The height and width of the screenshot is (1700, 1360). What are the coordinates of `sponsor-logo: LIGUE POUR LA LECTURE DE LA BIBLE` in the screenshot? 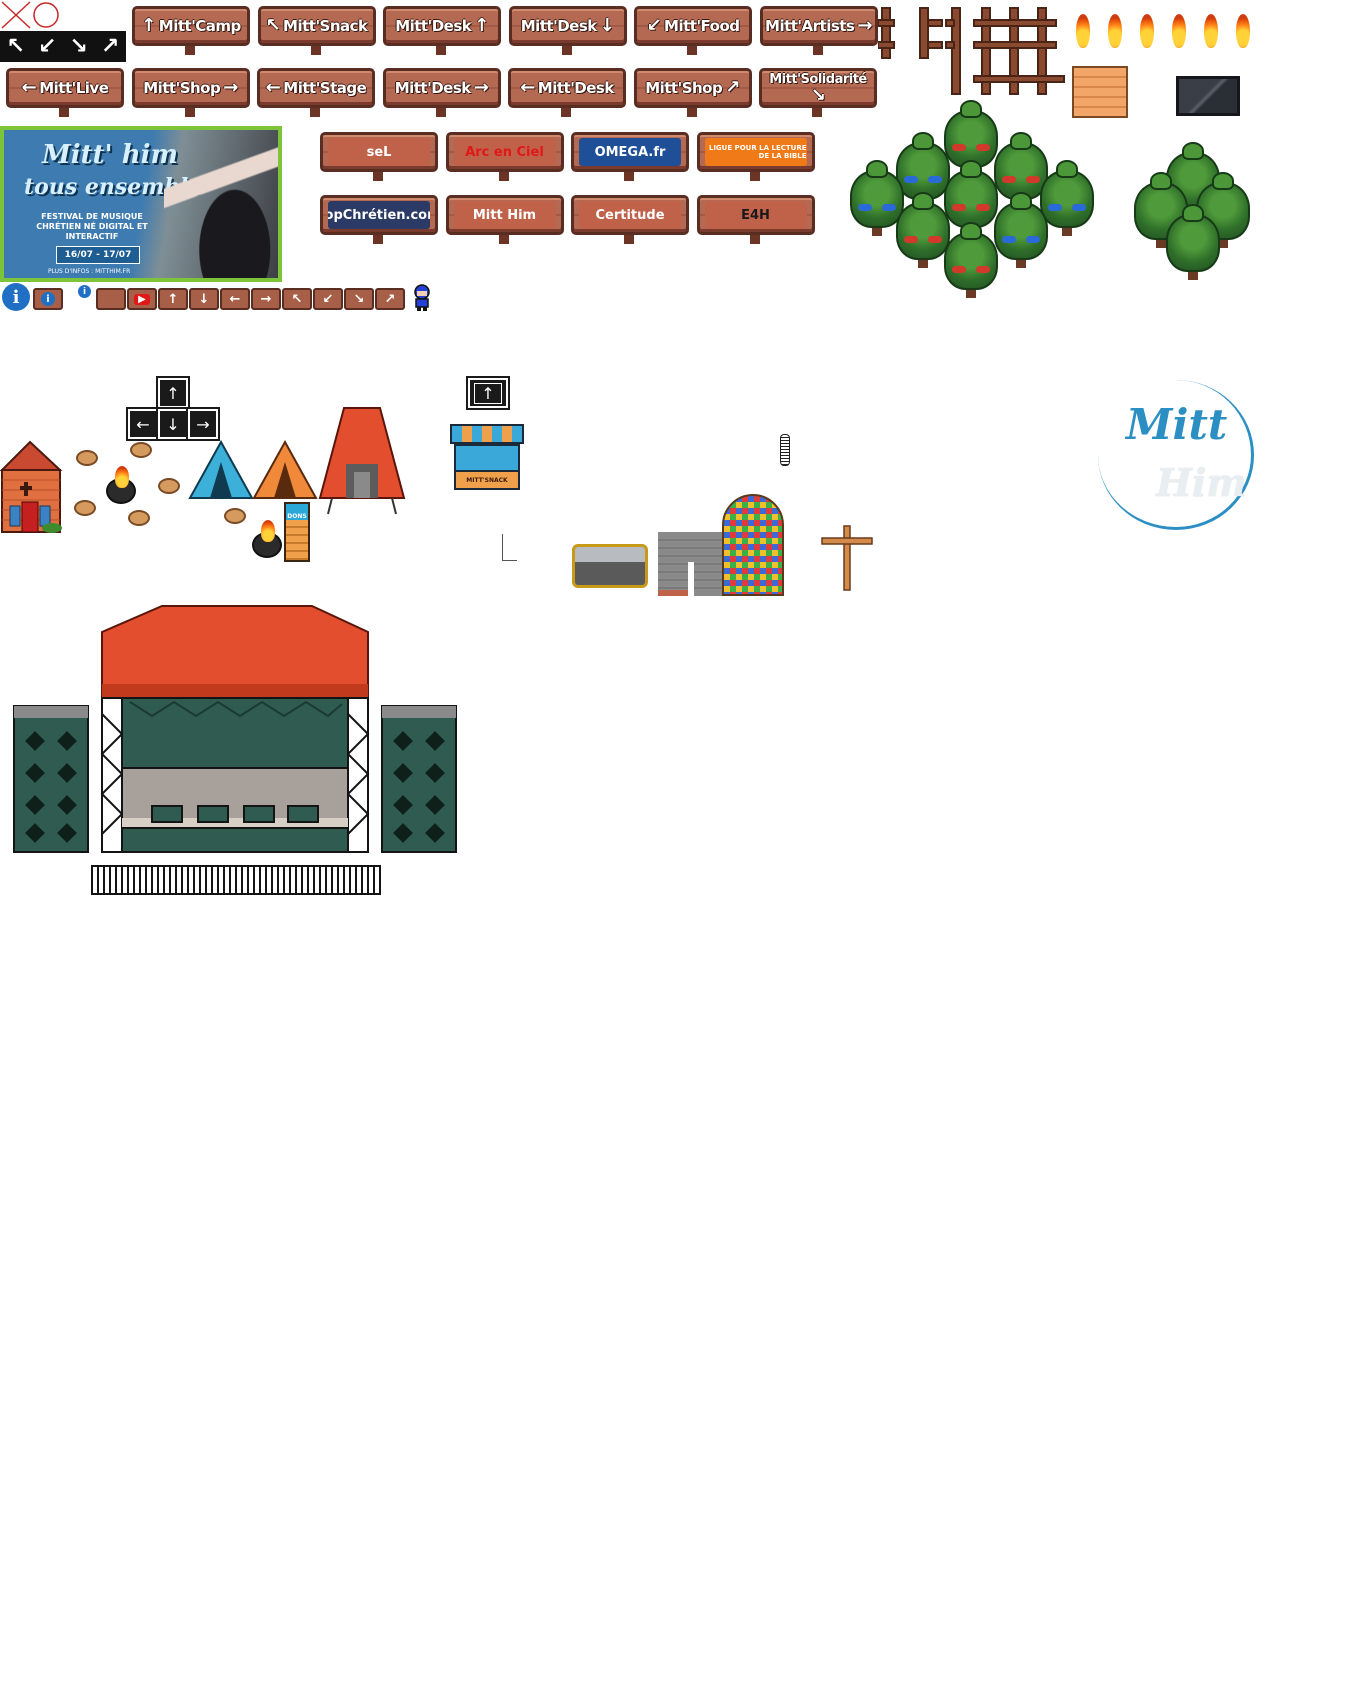 It's located at (755, 152).